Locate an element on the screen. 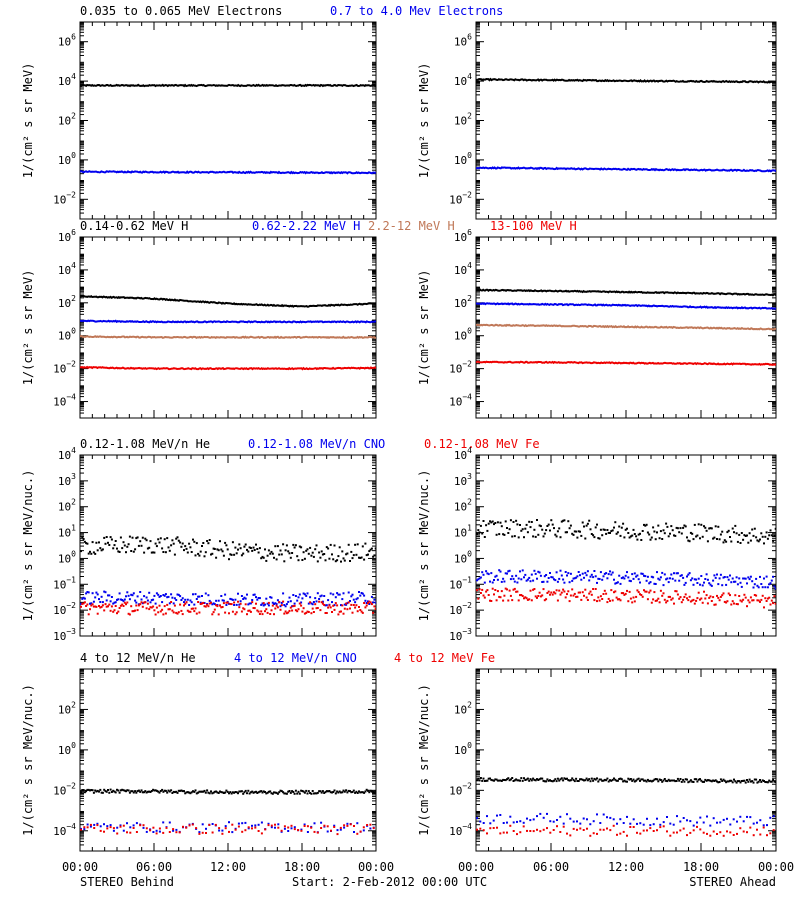 This screenshot has height=900, width=800. x-tick-label: 12:00 is located at coordinates (228, 867).